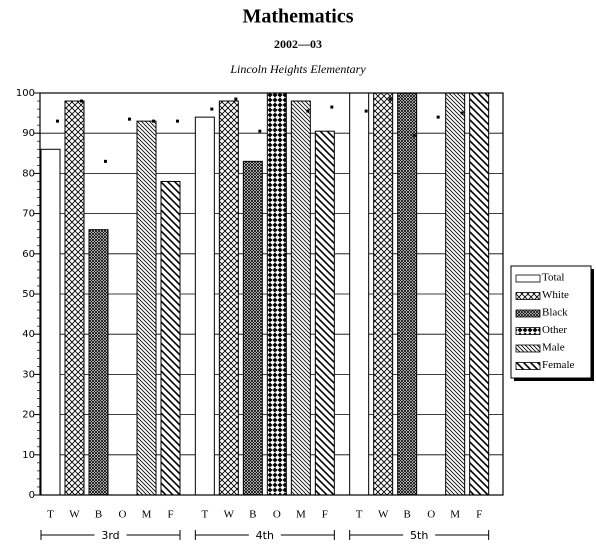 The height and width of the screenshot is (544, 596). What do you see at coordinates (25, 93) in the screenshot?
I see `y-tick-label: 100` at bounding box center [25, 93].